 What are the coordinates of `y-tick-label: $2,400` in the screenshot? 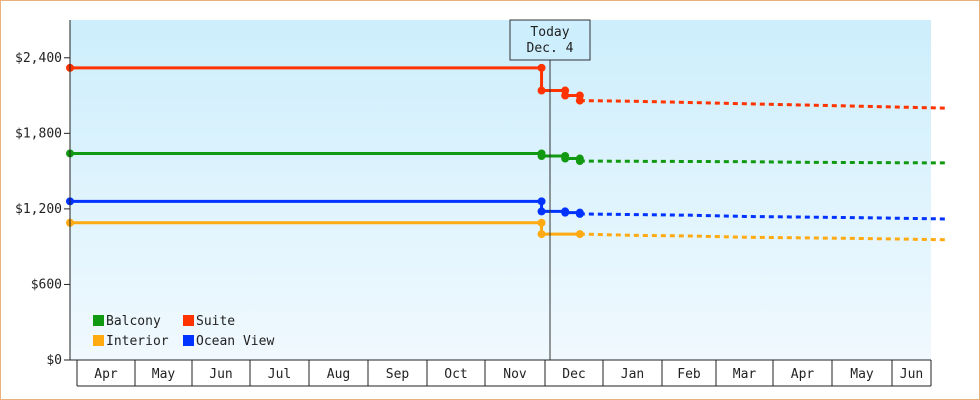 It's located at (38, 58).